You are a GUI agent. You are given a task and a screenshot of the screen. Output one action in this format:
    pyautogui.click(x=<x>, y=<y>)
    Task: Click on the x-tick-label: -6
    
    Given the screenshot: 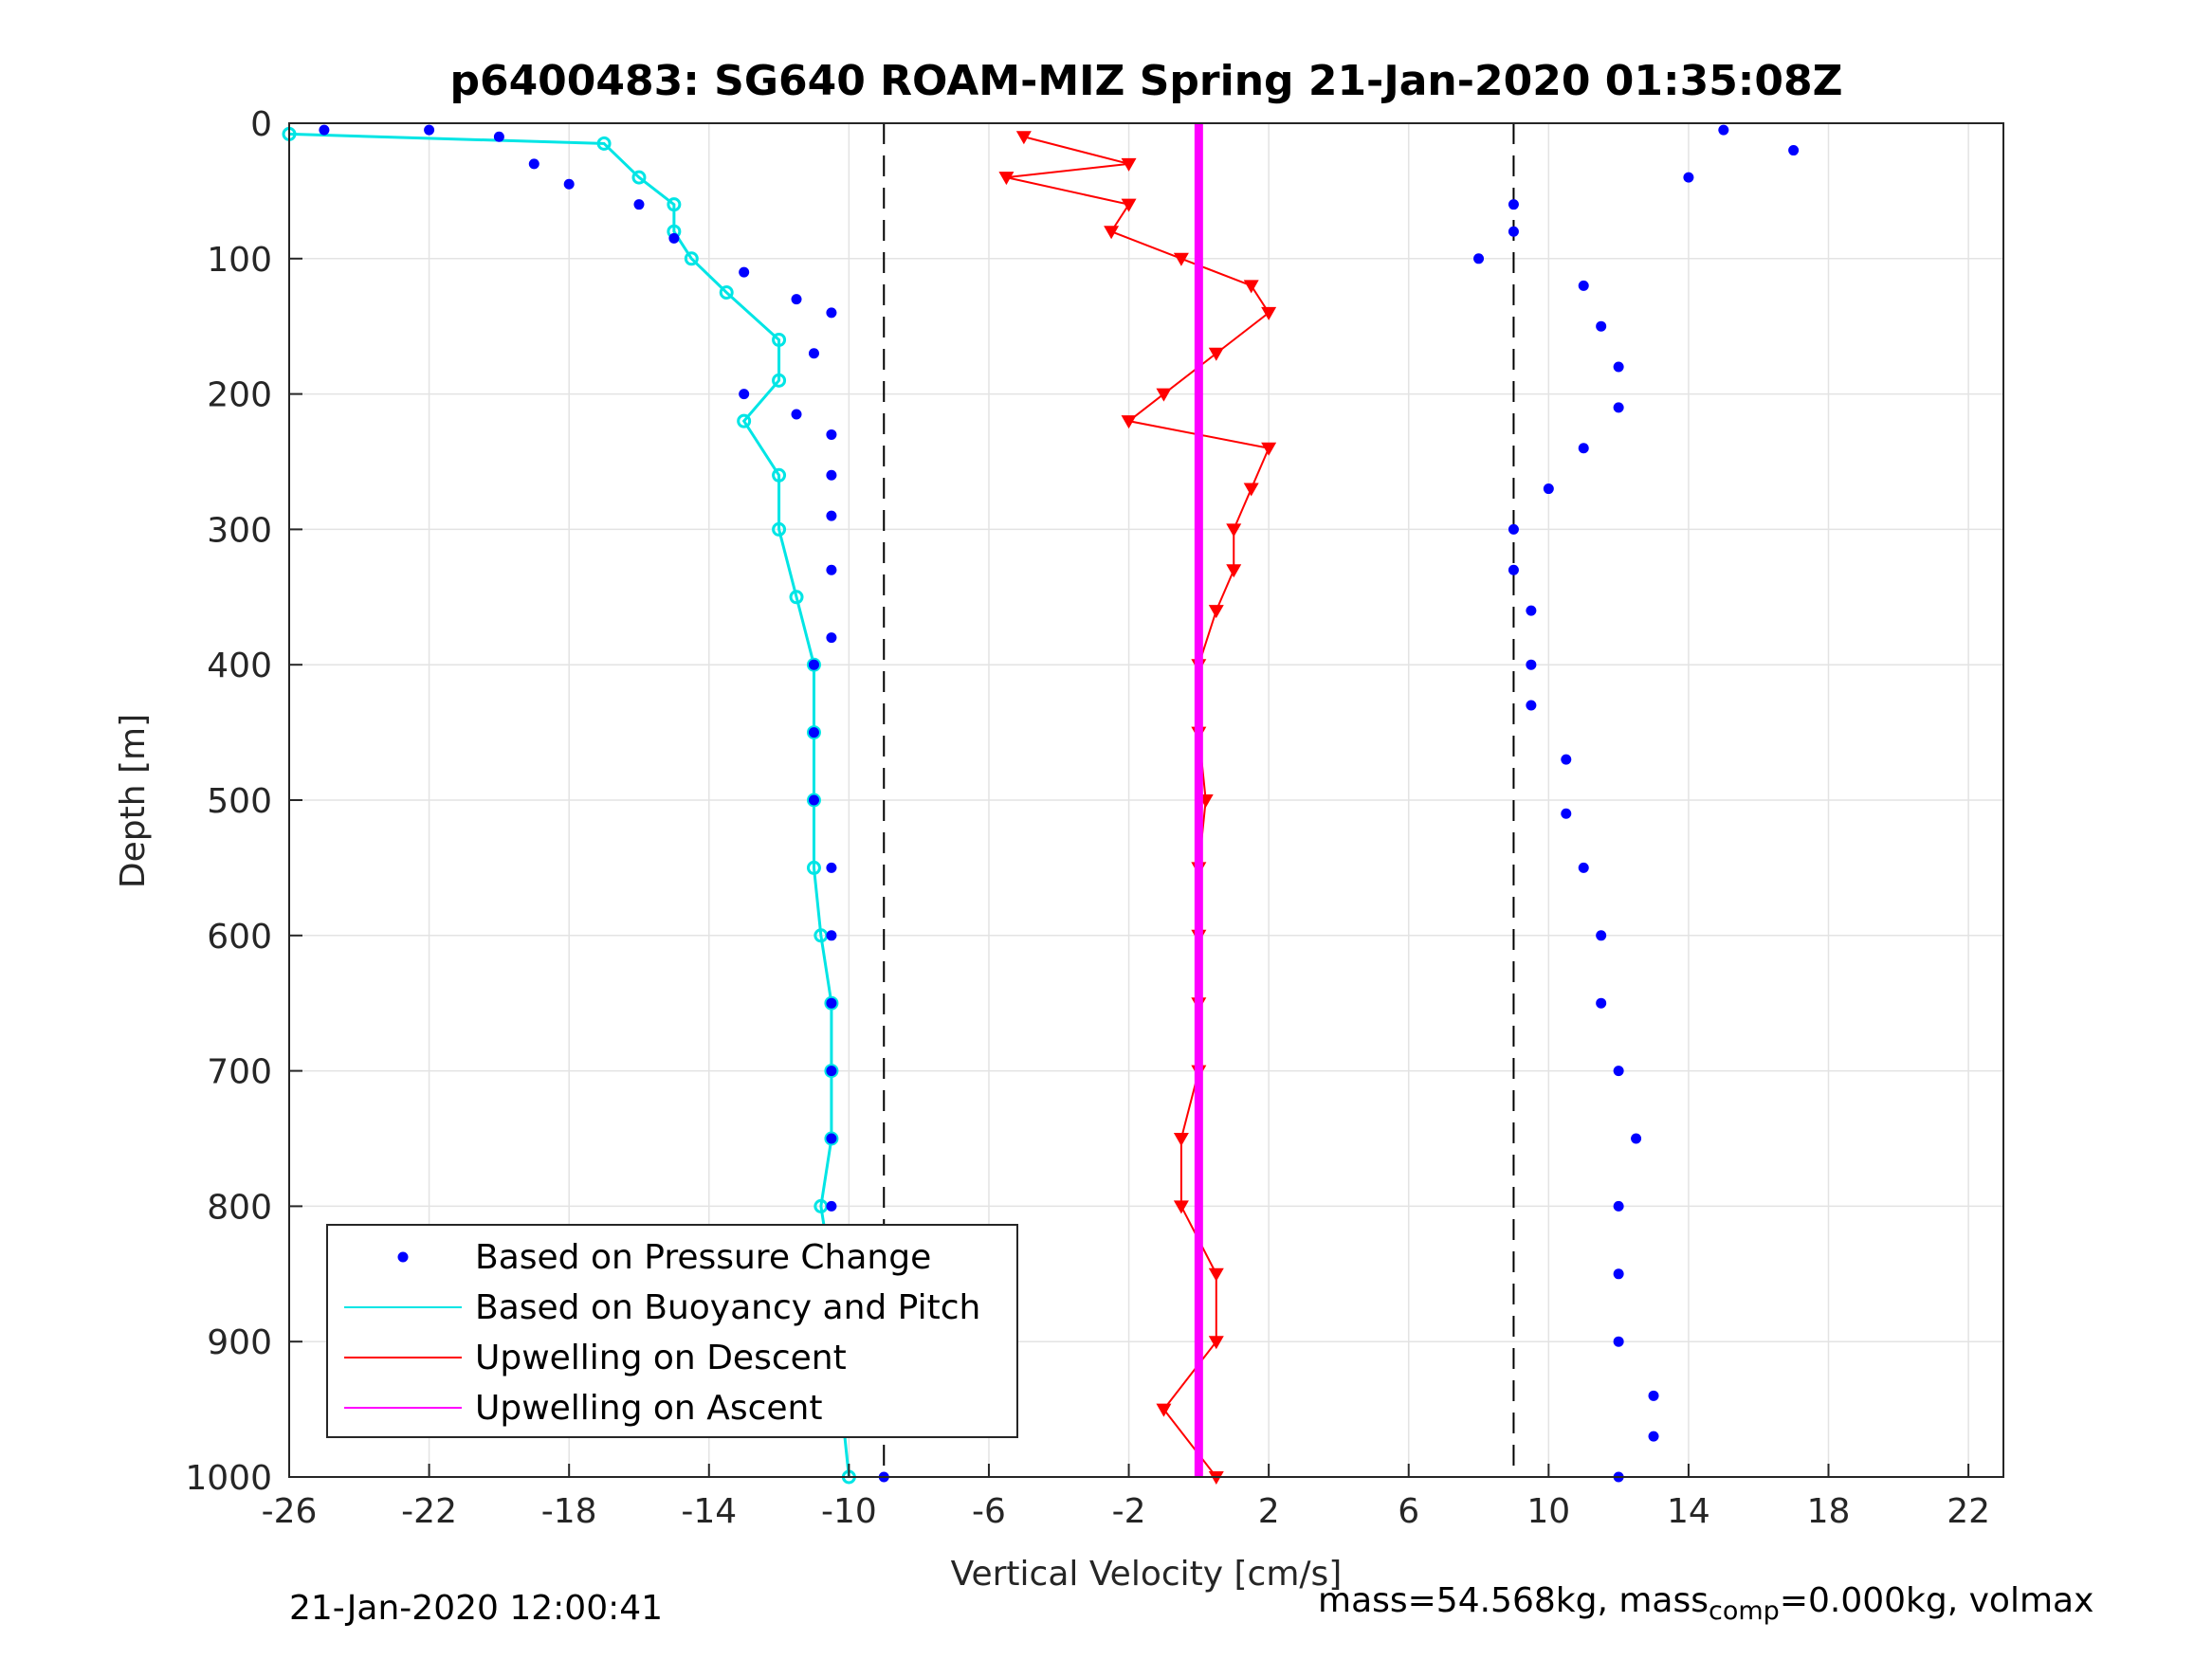 What is the action you would take?
    pyautogui.click(x=989, y=1511)
    